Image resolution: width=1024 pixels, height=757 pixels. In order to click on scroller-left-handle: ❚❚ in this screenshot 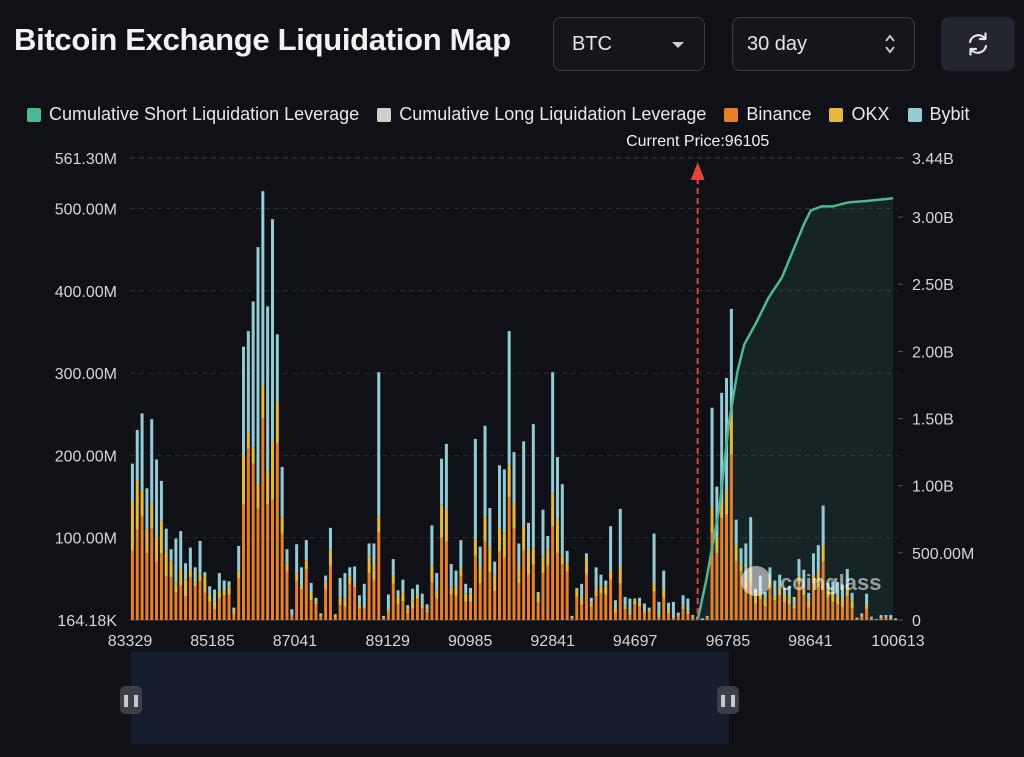, I will do `click(131, 700)`.